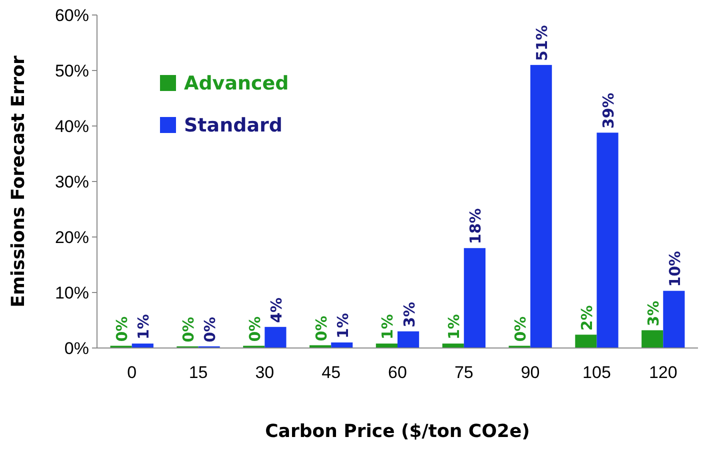  Describe the element at coordinates (71, 126) in the screenshot. I see `y-tick-label: 40%` at that location.